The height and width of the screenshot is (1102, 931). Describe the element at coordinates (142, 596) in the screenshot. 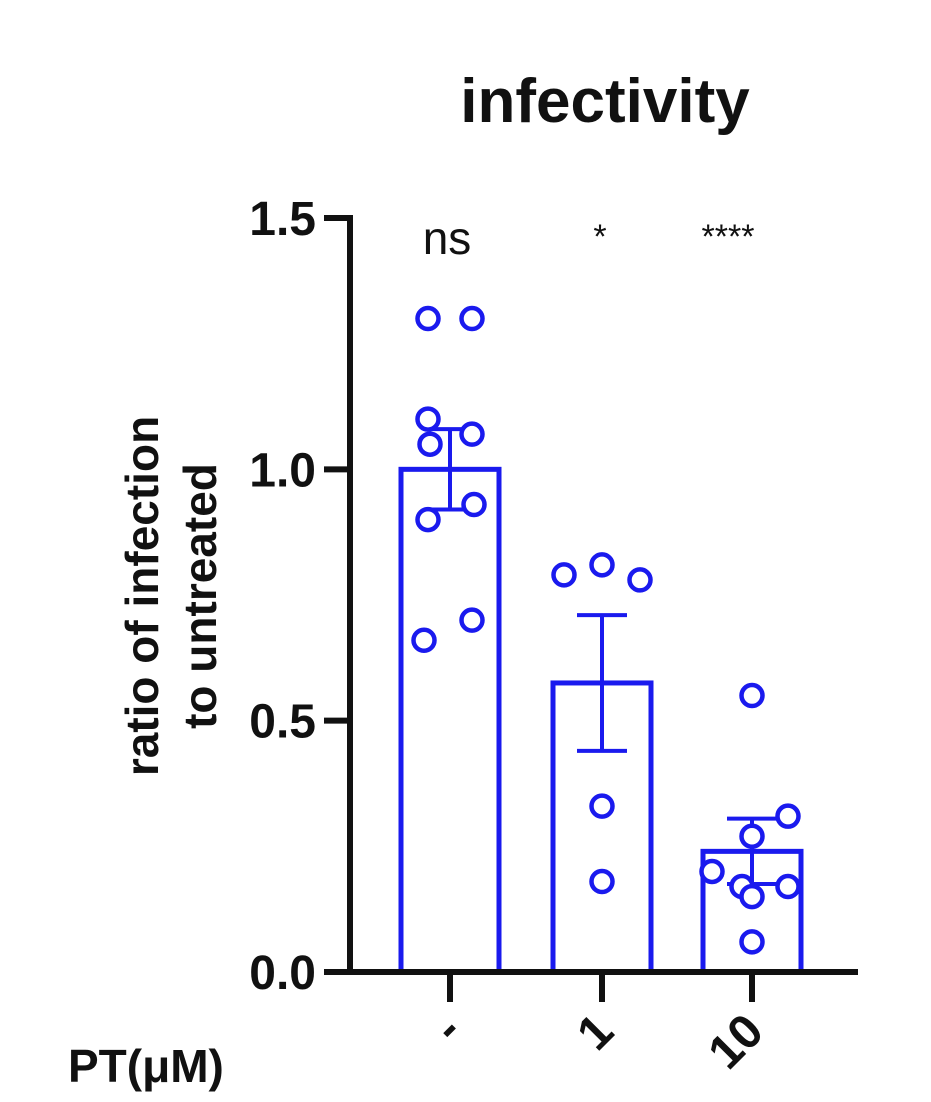

I see `y-axis-title-line-1: ratio of infection` at that location.